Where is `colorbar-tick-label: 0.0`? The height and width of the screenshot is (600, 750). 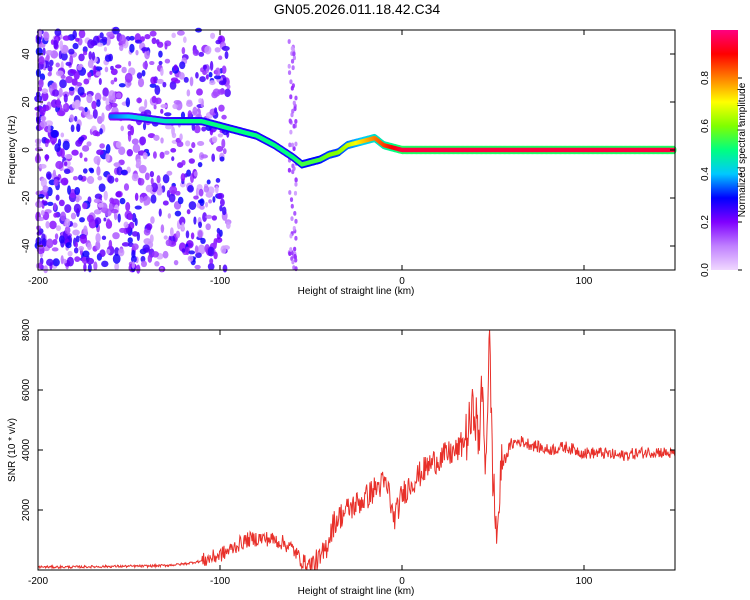 colorbar-tick-label: 0.0 is located at coordinates (705, 270).